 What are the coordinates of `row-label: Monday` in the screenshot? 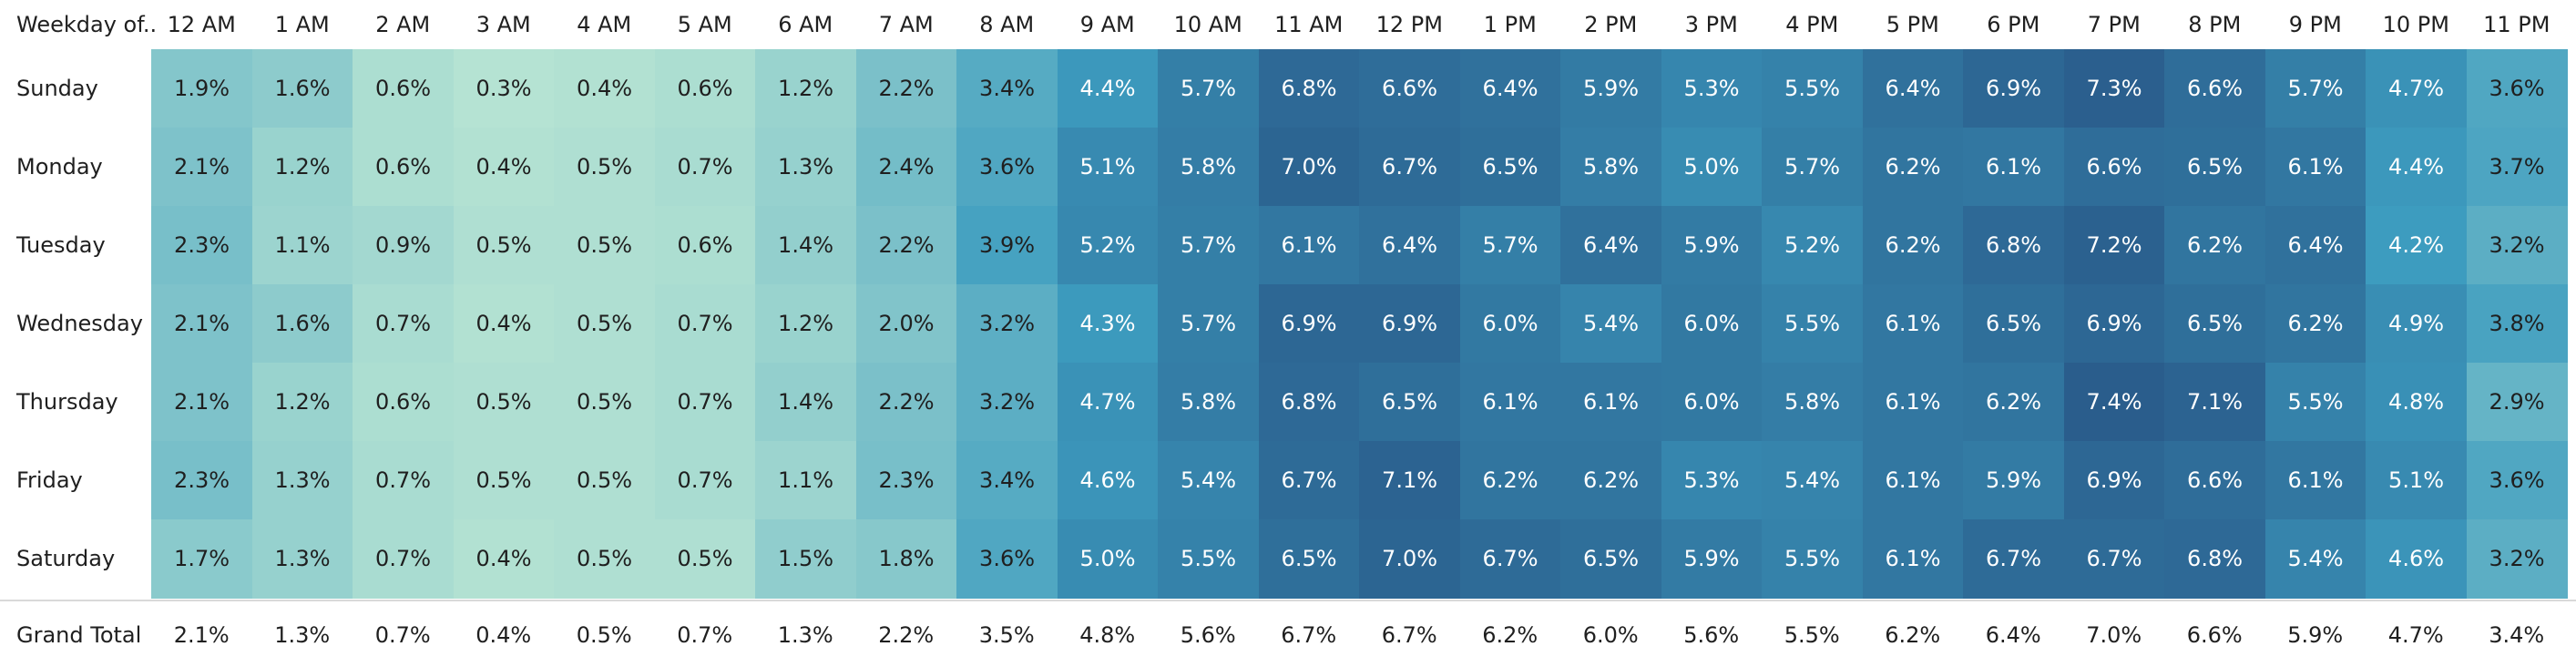 It's located at (60, 167).